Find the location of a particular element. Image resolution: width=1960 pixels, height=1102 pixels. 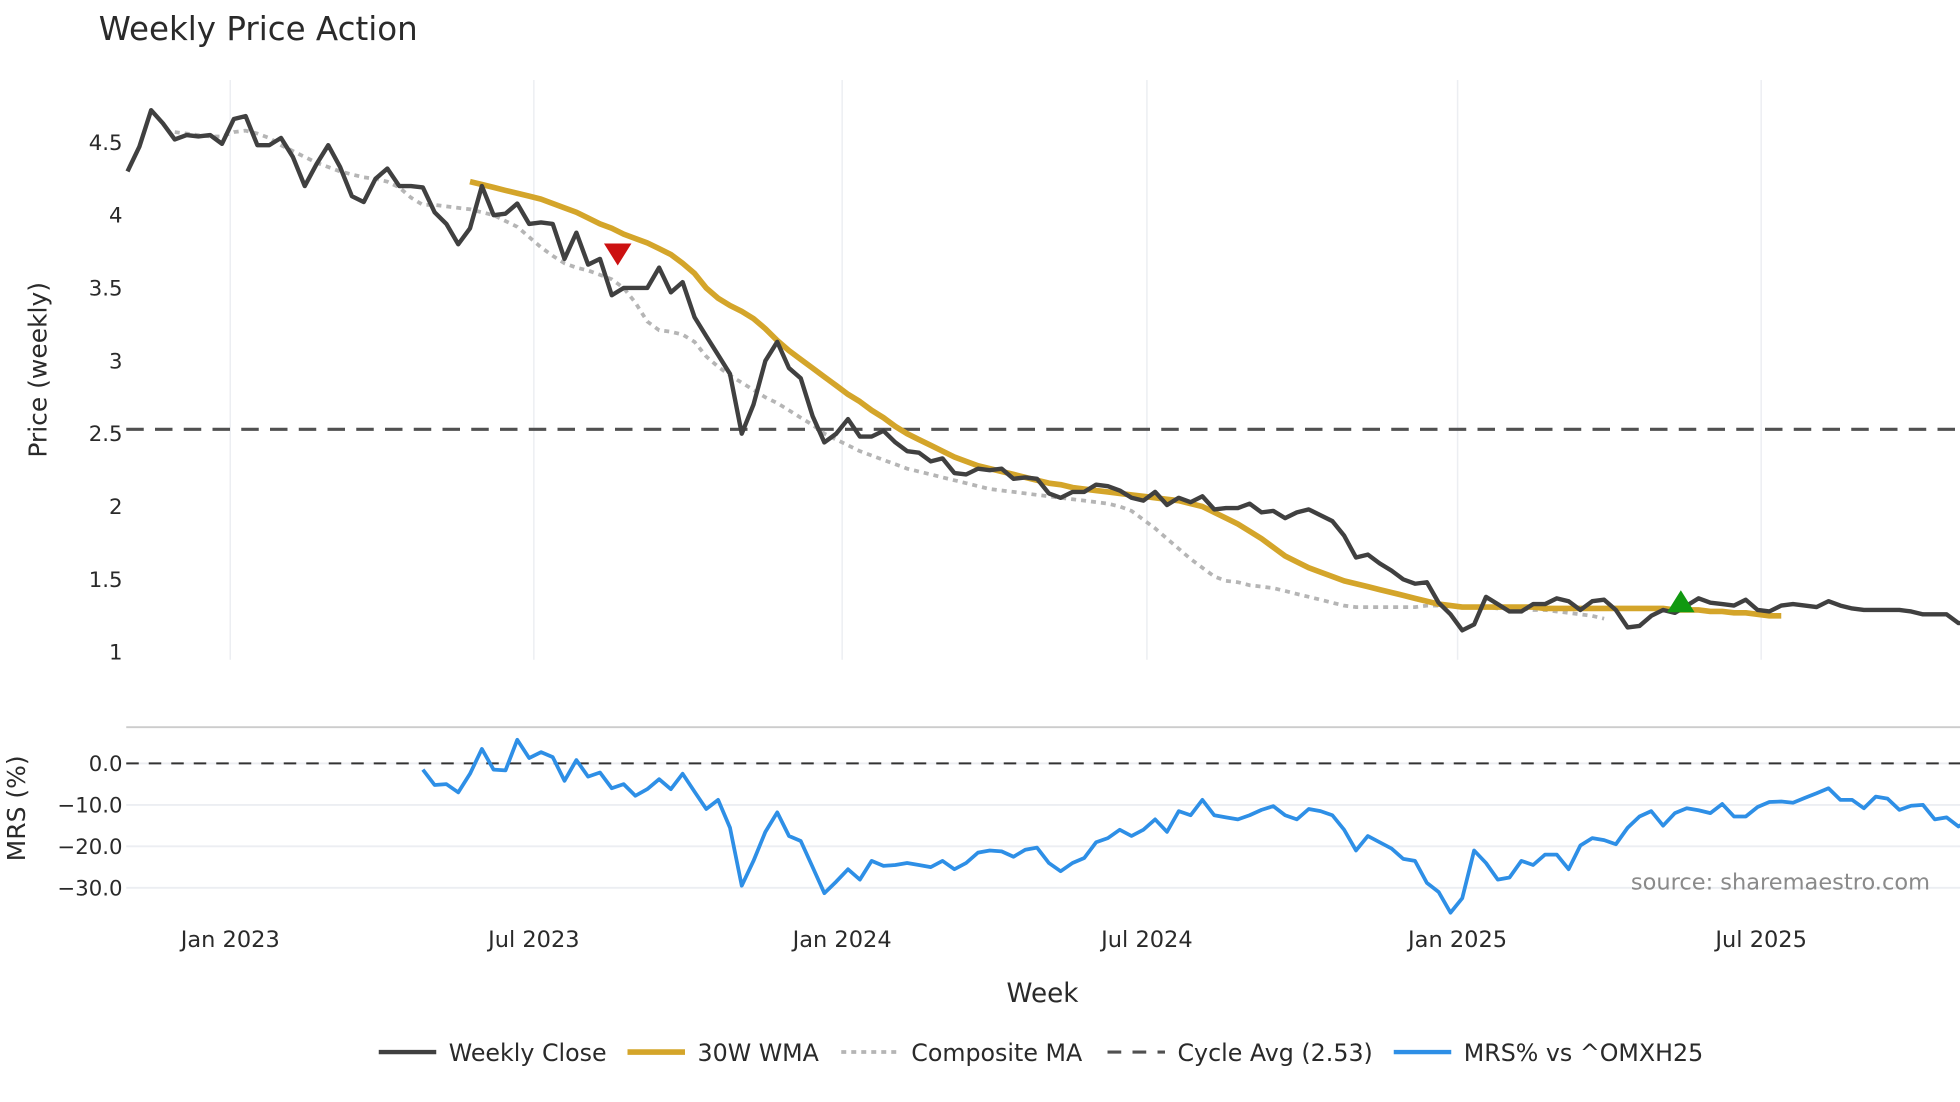

price-y-tick: 3.5 is located at coordinates (106, 288).